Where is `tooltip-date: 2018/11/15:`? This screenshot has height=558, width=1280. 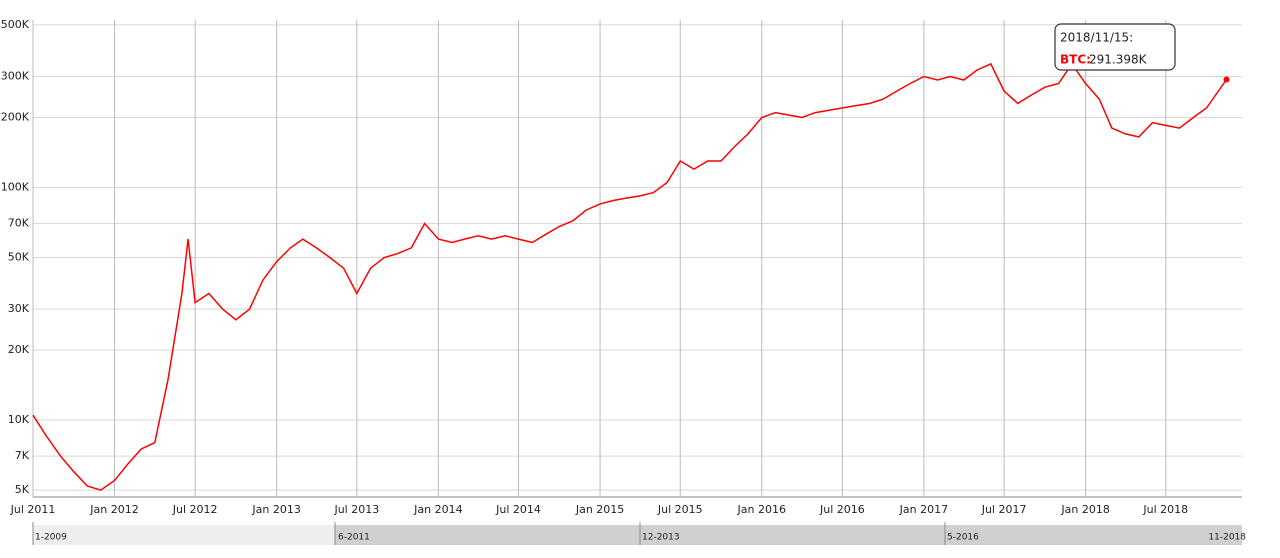 tooltip-date: 2018/11/15: is located at coordinates (1096, 38).